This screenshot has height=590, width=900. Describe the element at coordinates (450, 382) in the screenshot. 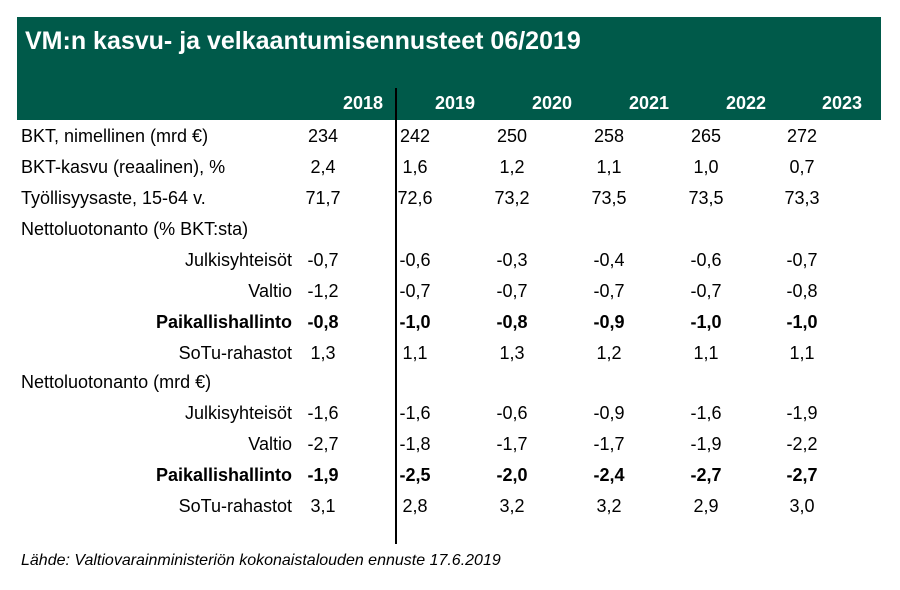

I see `table-row: Nettoluotonanto (mrd €)` at that location.